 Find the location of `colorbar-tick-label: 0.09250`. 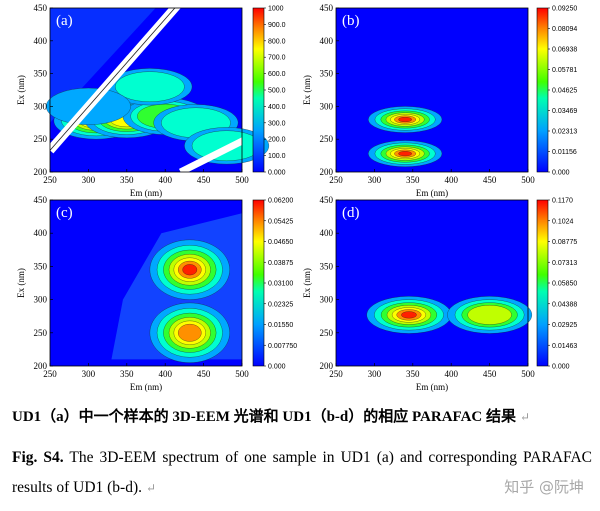

colorbar-tick-label: 0.09250 is located at coordinates (564, 9).